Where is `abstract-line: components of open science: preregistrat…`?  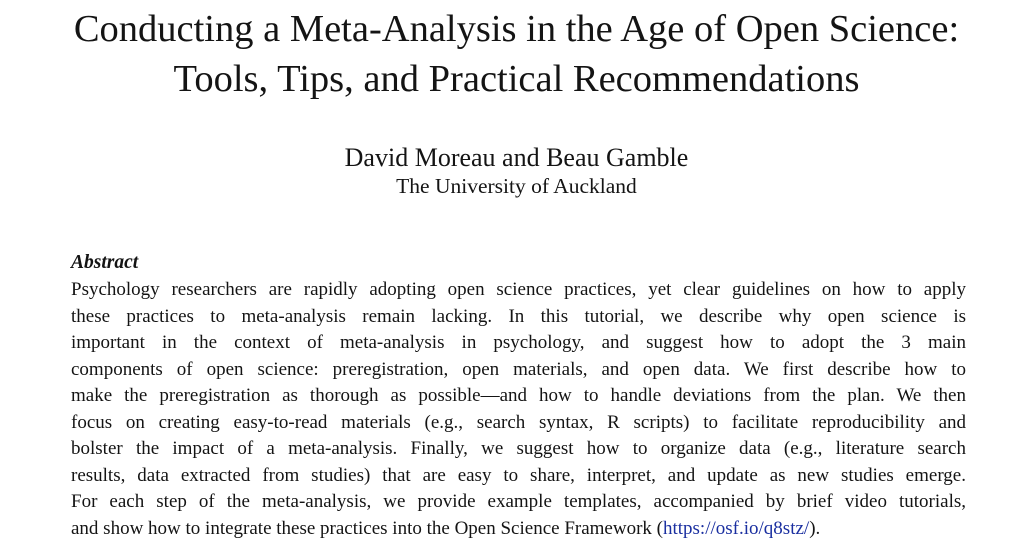
abstract-line: components of open science: preregistrat… is located at coordinates (518, 369).